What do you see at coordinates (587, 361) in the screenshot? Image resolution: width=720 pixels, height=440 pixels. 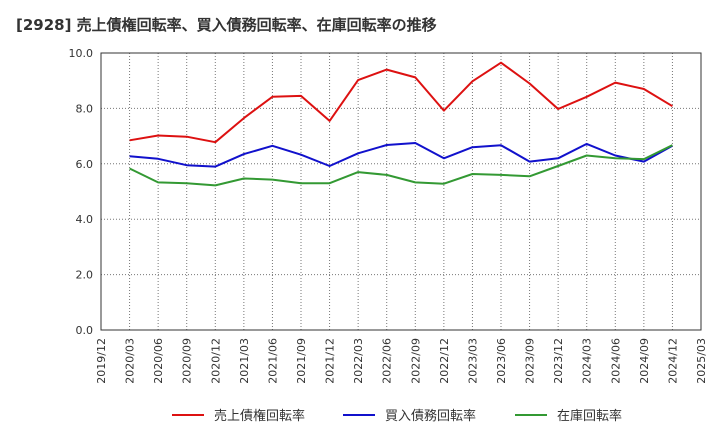 I see `x-tick-label: 2024/03` at bounding box center [587, 361].